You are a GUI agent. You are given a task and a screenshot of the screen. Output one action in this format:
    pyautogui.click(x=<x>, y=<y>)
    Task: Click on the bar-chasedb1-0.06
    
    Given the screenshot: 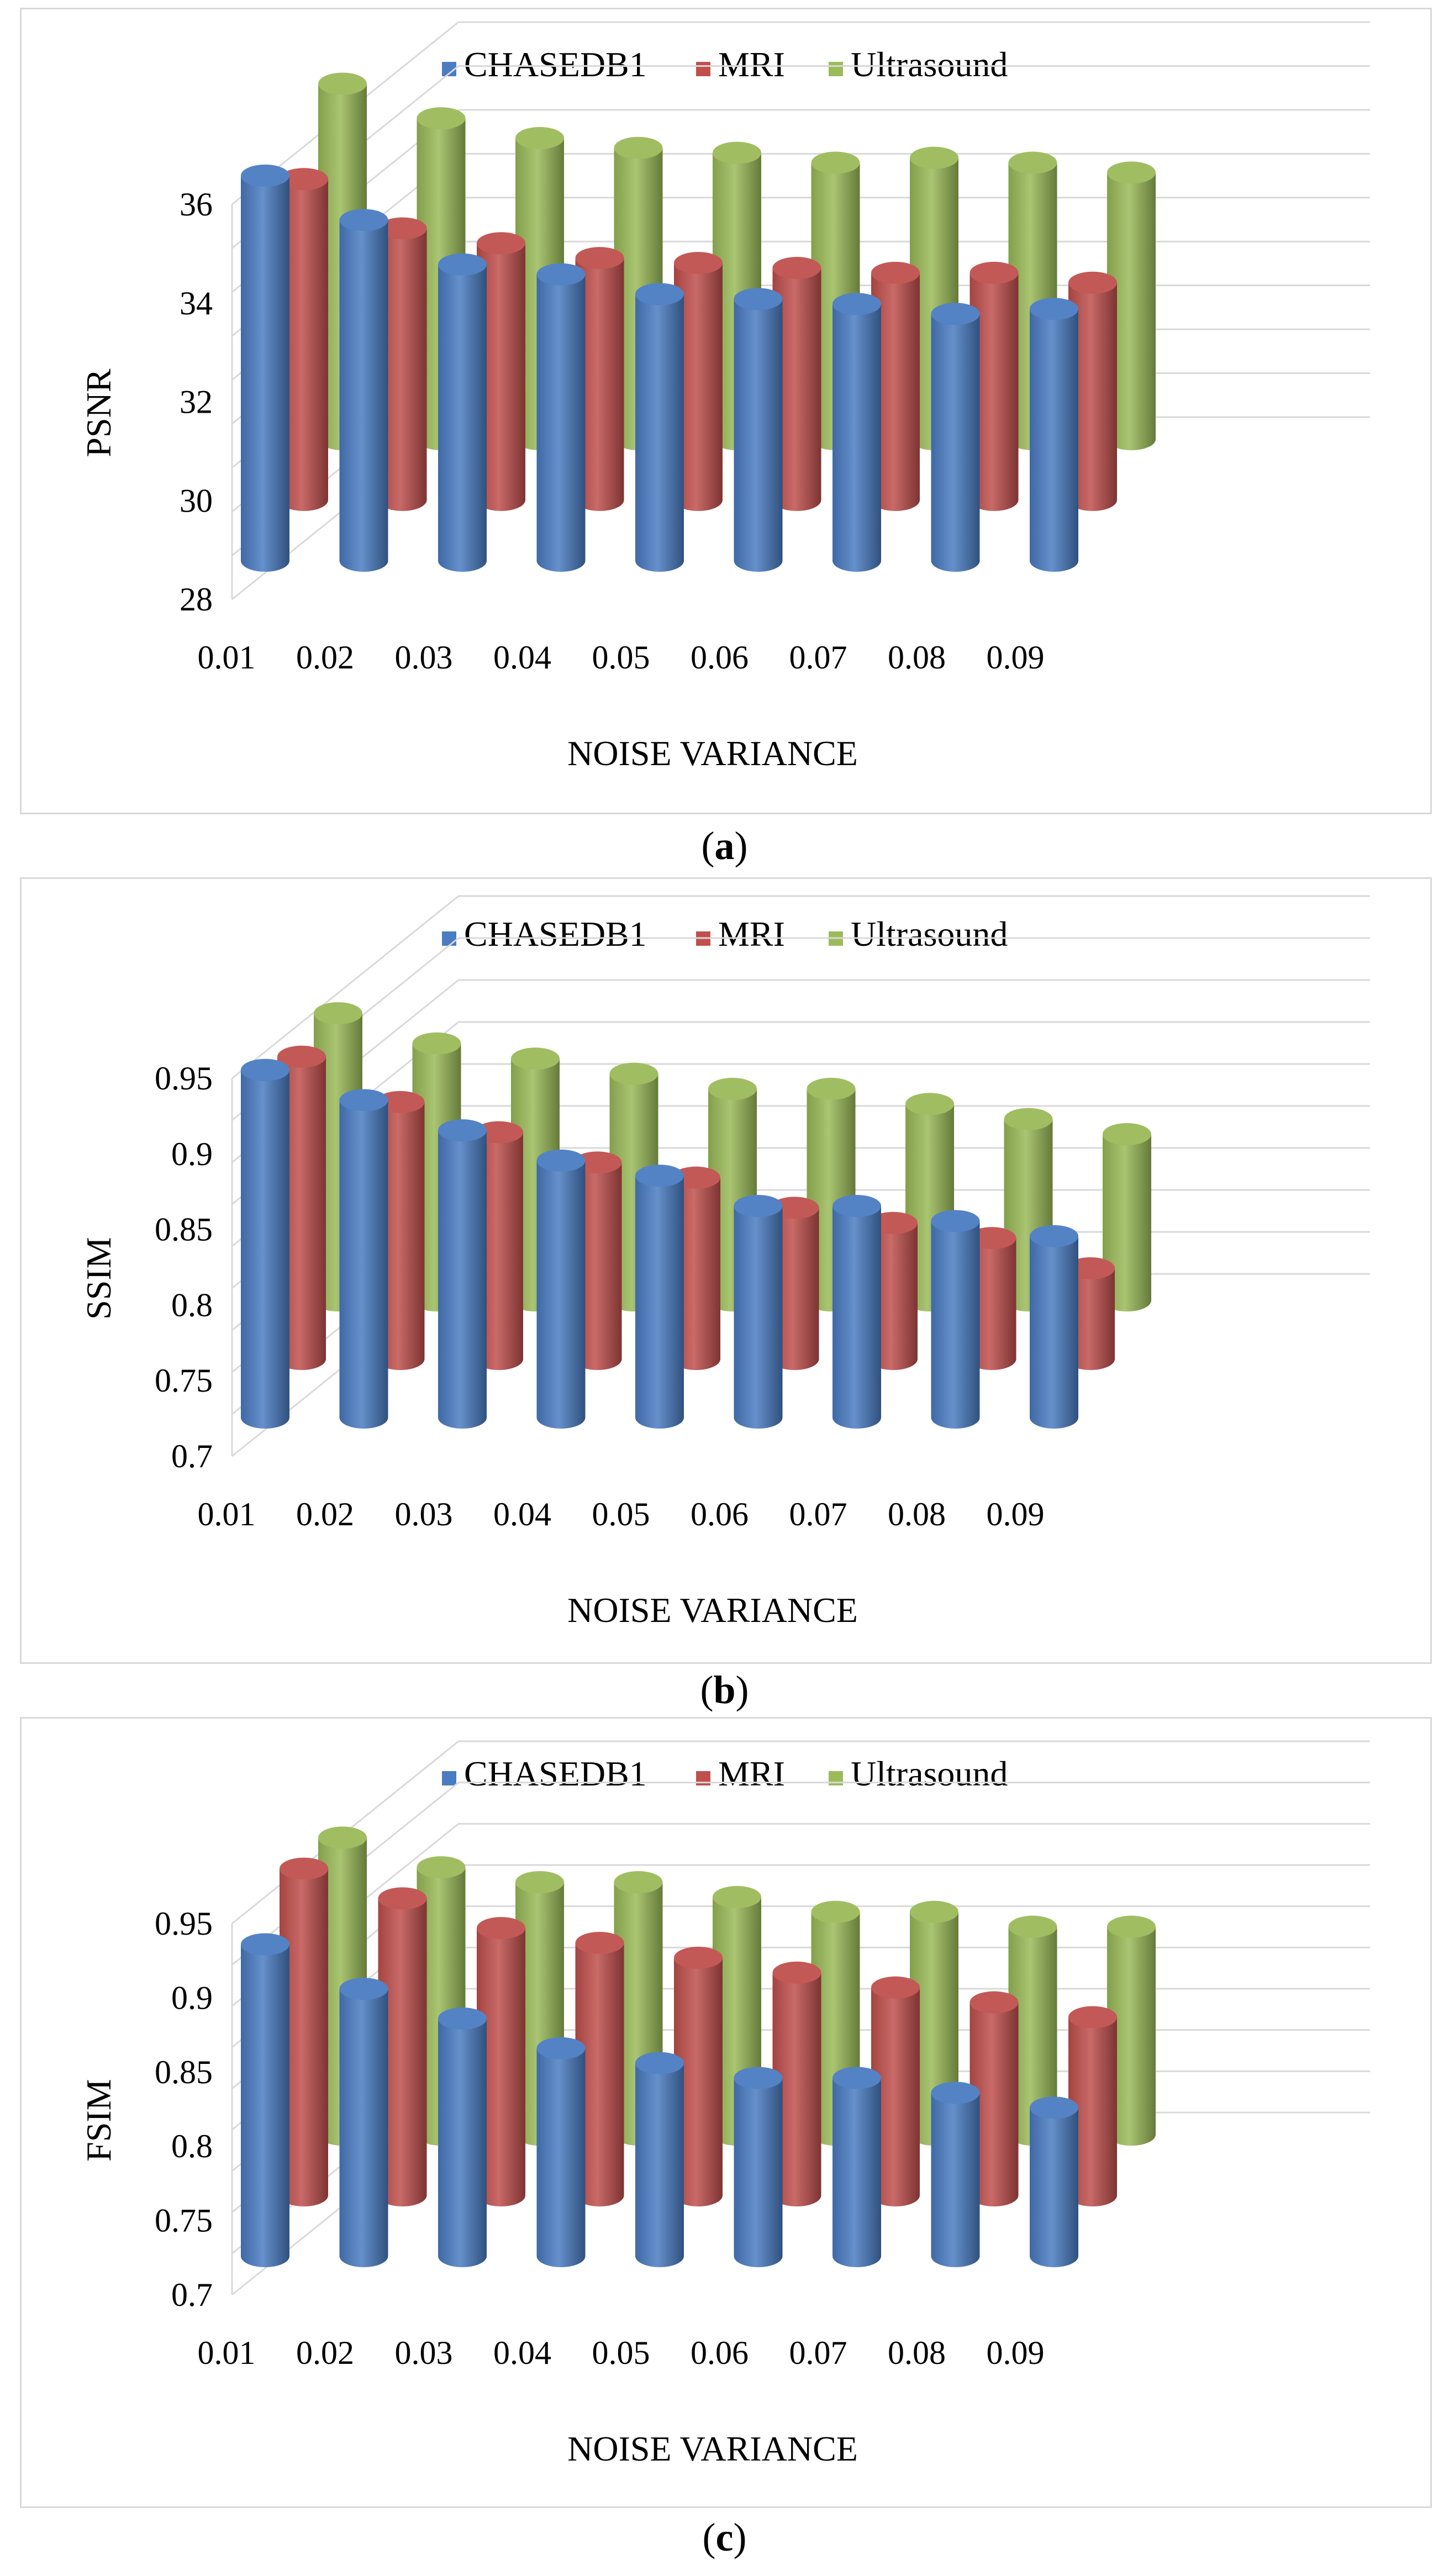 What is the action you would take?
    pyautogui.click(x=758, y=2167)
    